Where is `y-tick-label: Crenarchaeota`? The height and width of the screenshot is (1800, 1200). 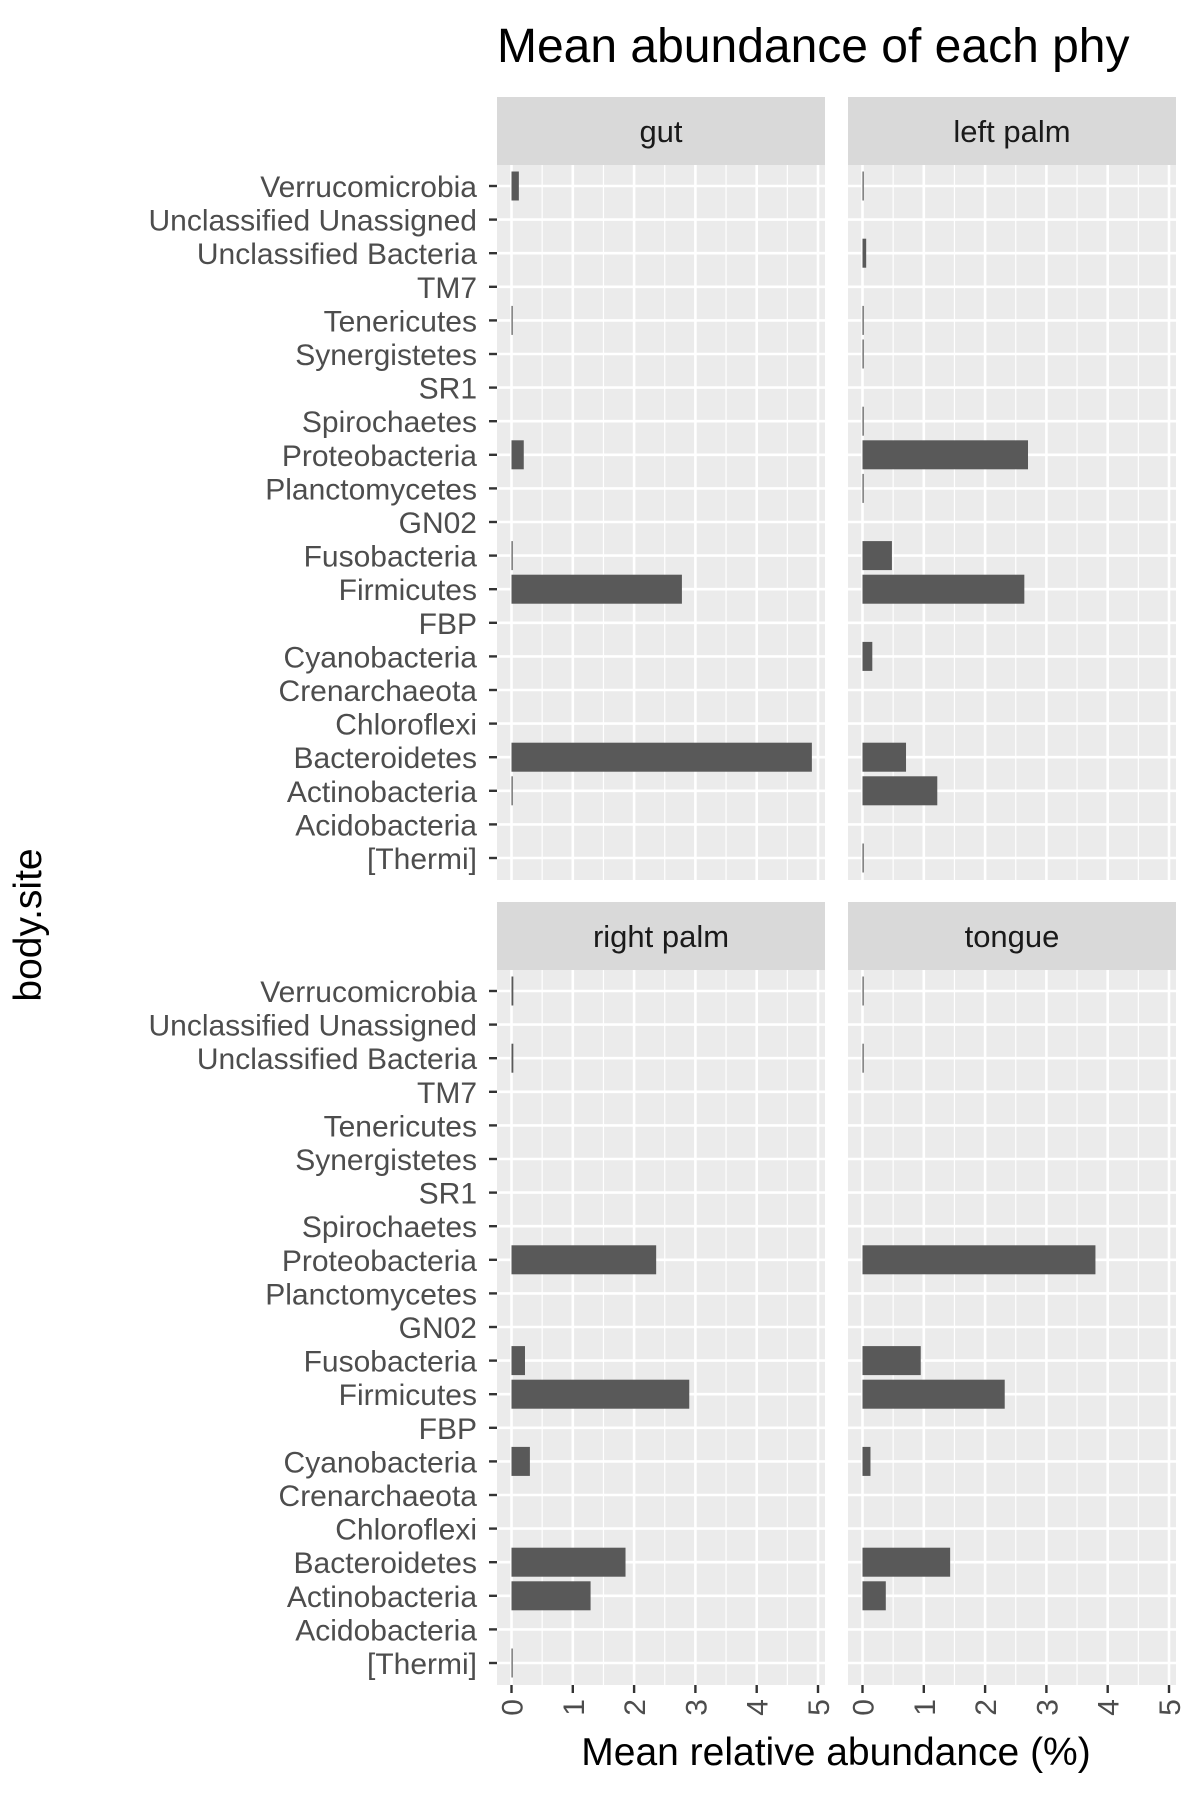
y-tick-label: Crenarchaeota is located at coordinates (378, 1496).